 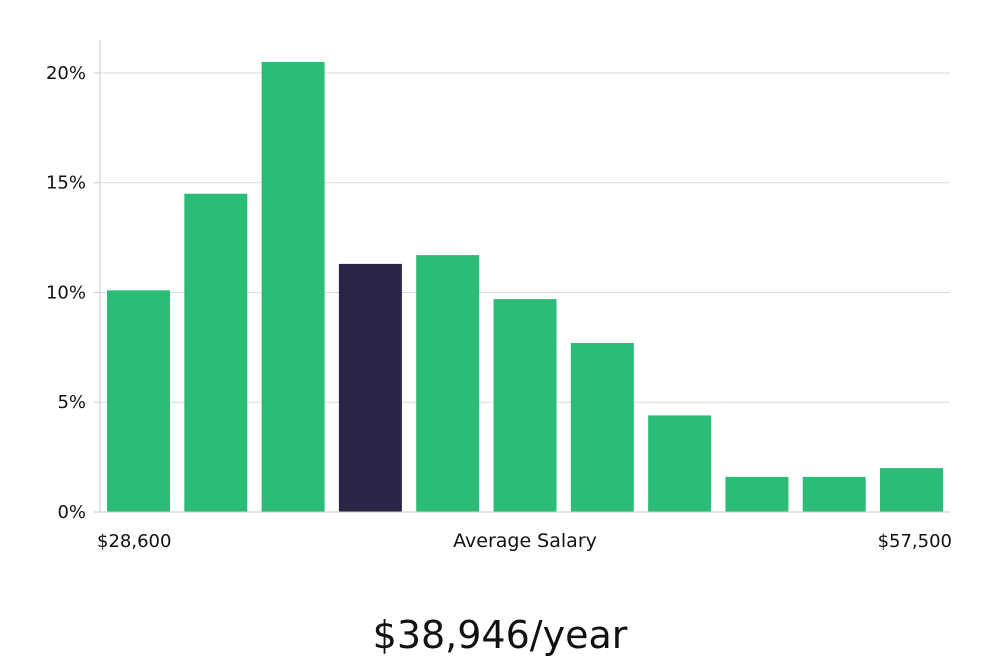 What do you see at coordinates (66, 73) in the screenshot?
I see `y-tick-label: 20%` at bounding box center [66, 73].